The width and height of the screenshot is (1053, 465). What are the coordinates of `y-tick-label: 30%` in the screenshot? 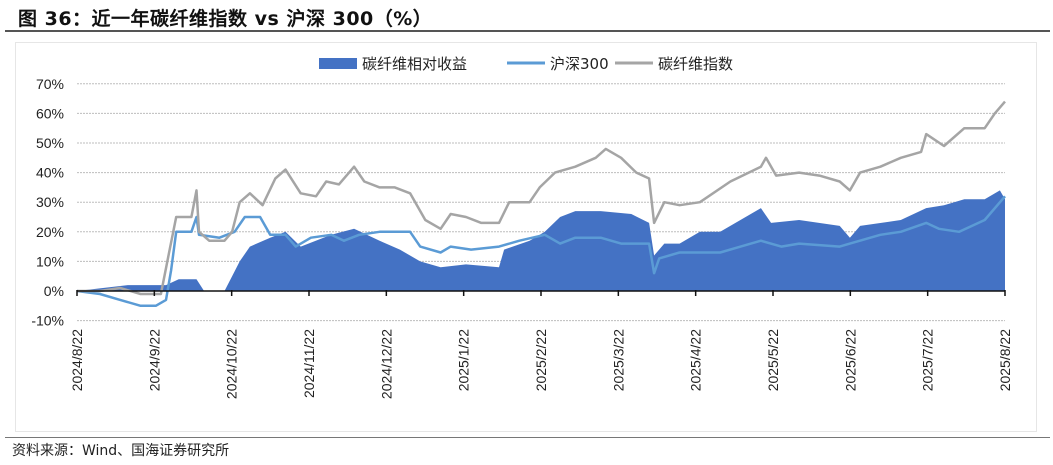 It's located at (50, 202).